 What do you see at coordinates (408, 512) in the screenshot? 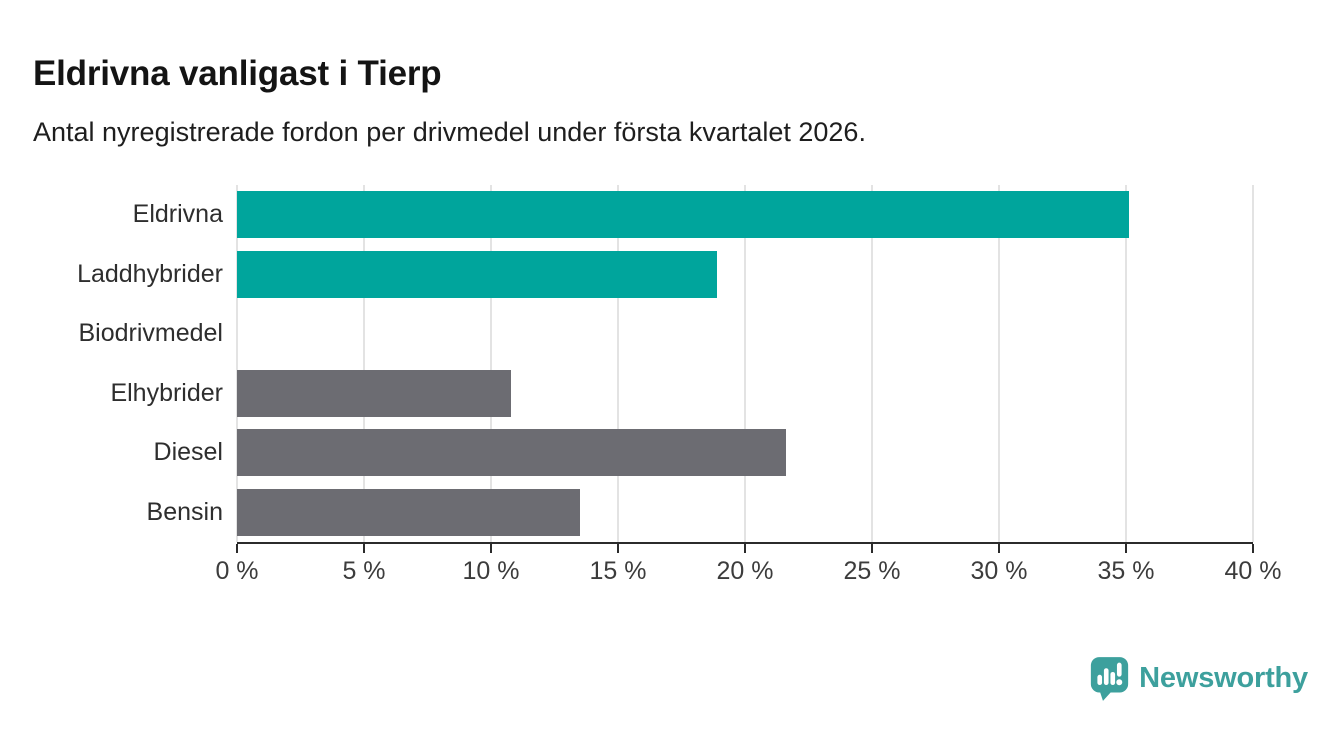
I see `bar-bensin` at bounding box center [408, 512].